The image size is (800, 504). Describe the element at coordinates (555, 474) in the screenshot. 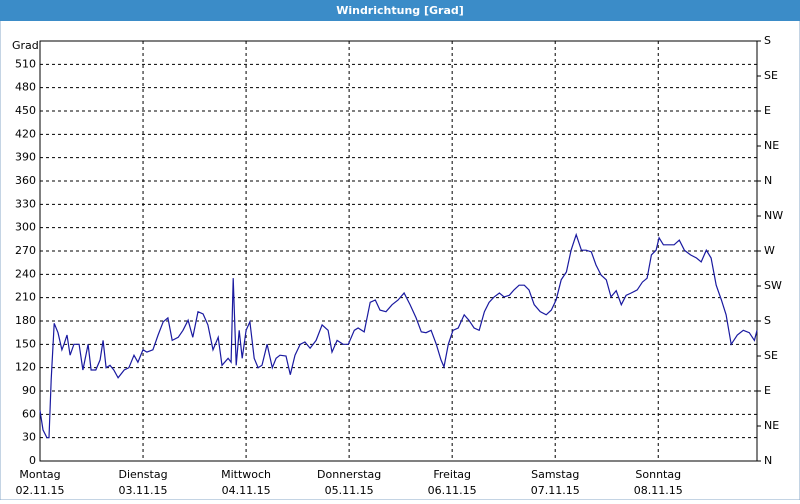

I see `x-tick-label: Samstag` at that location.